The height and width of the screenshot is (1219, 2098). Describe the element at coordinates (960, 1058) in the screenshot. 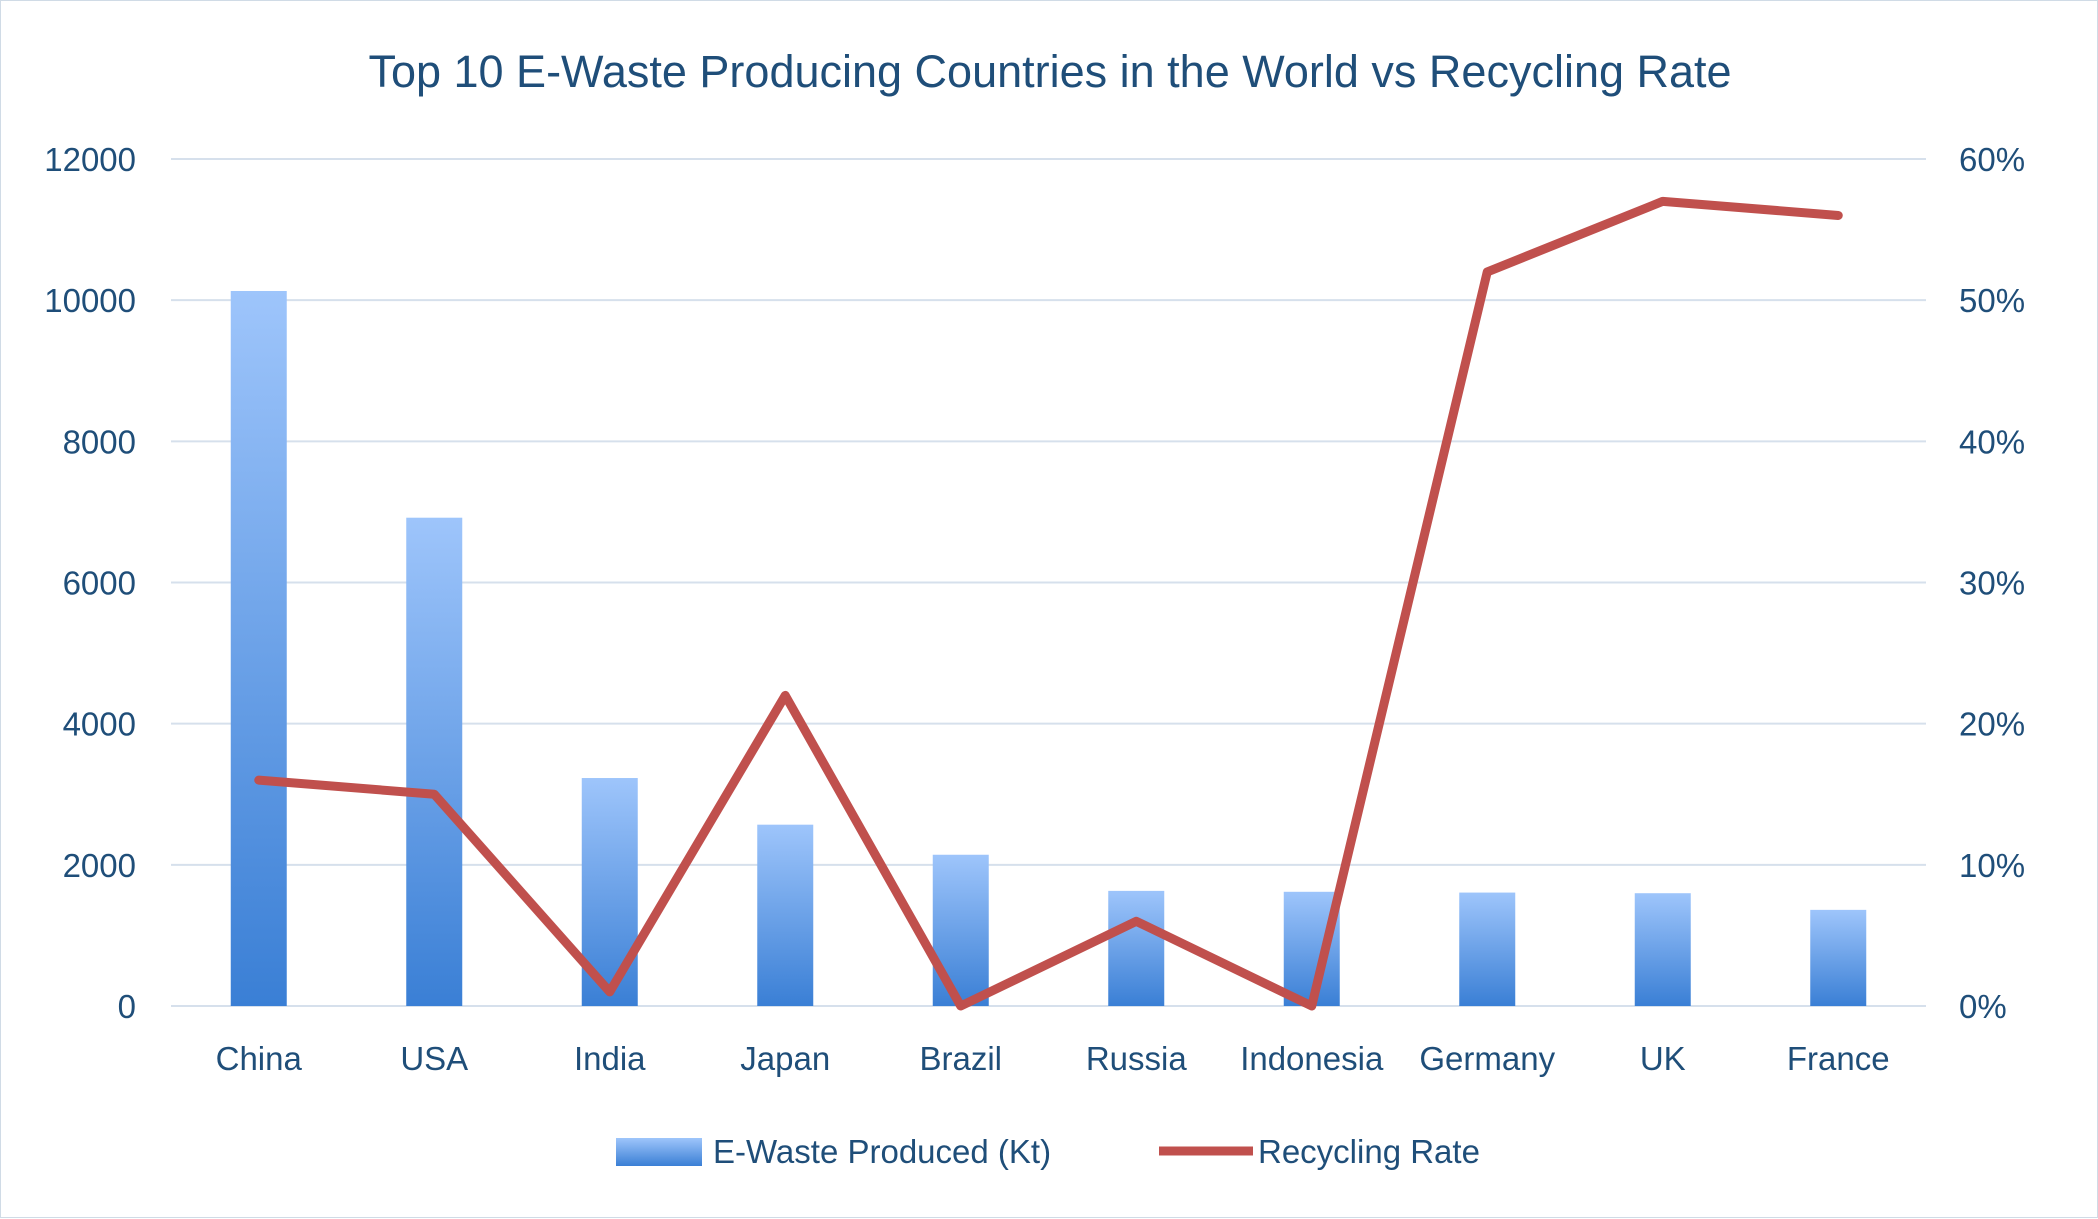

I see `category-label: Brazil` at that location.